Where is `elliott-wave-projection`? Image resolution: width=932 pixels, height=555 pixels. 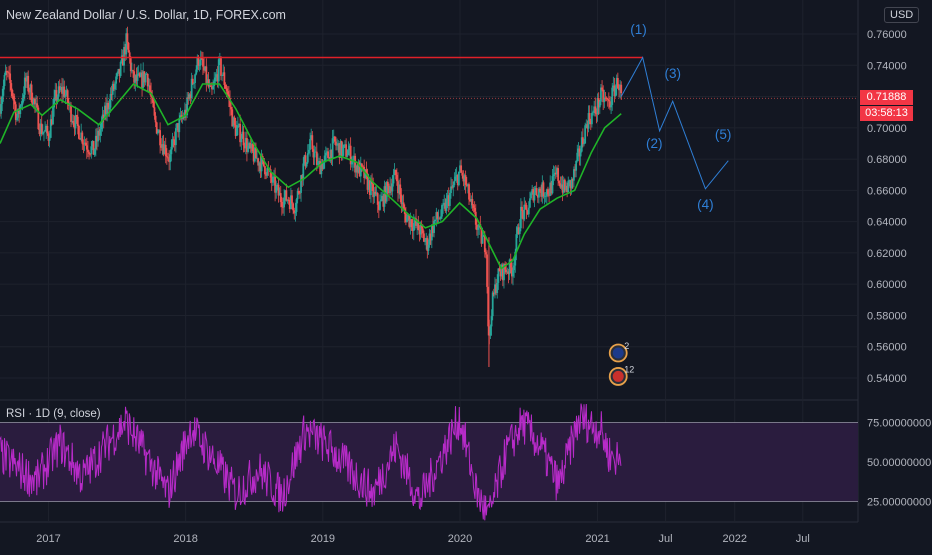 elliott-wave-projection is located at coordinates (674, 123).